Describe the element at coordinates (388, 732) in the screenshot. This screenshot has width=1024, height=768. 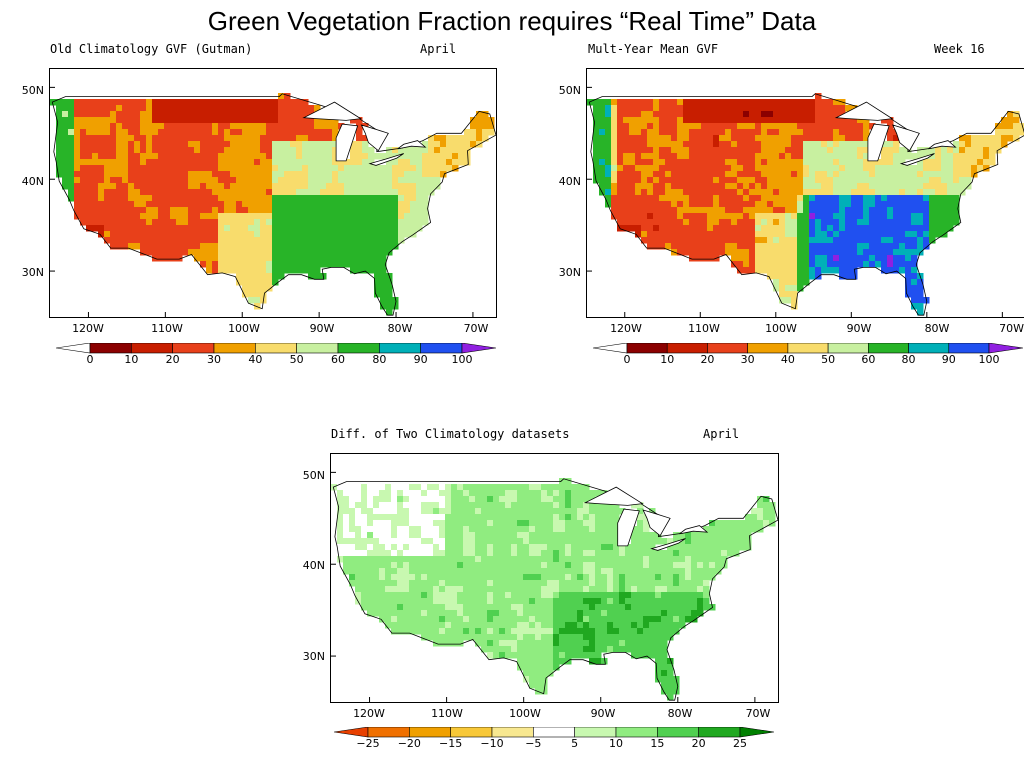
I see `colorbar-swatch` at that location.